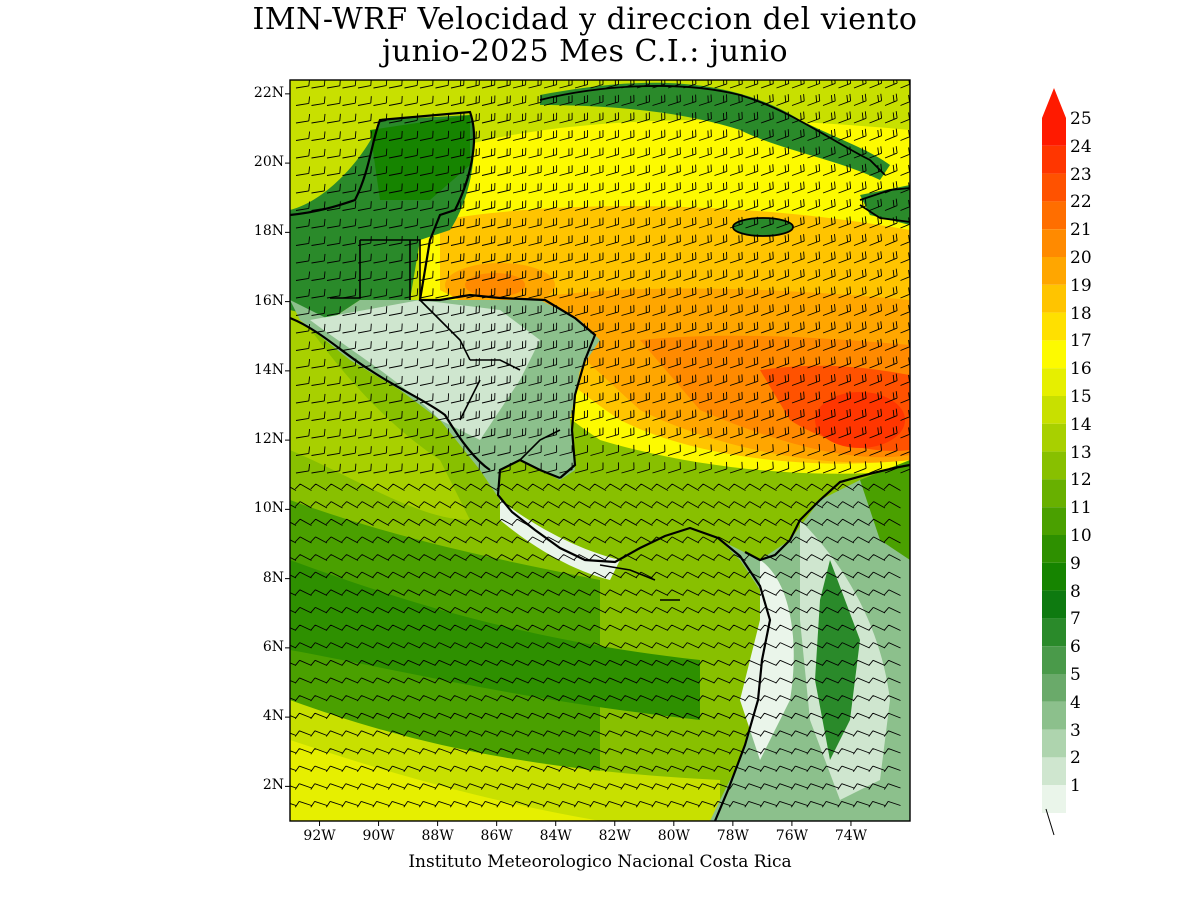 The image size is (1200, 900). Describe the element at coordinates (1075, 730) in the screenshot. I see `colorbar-label: 3` at that location.